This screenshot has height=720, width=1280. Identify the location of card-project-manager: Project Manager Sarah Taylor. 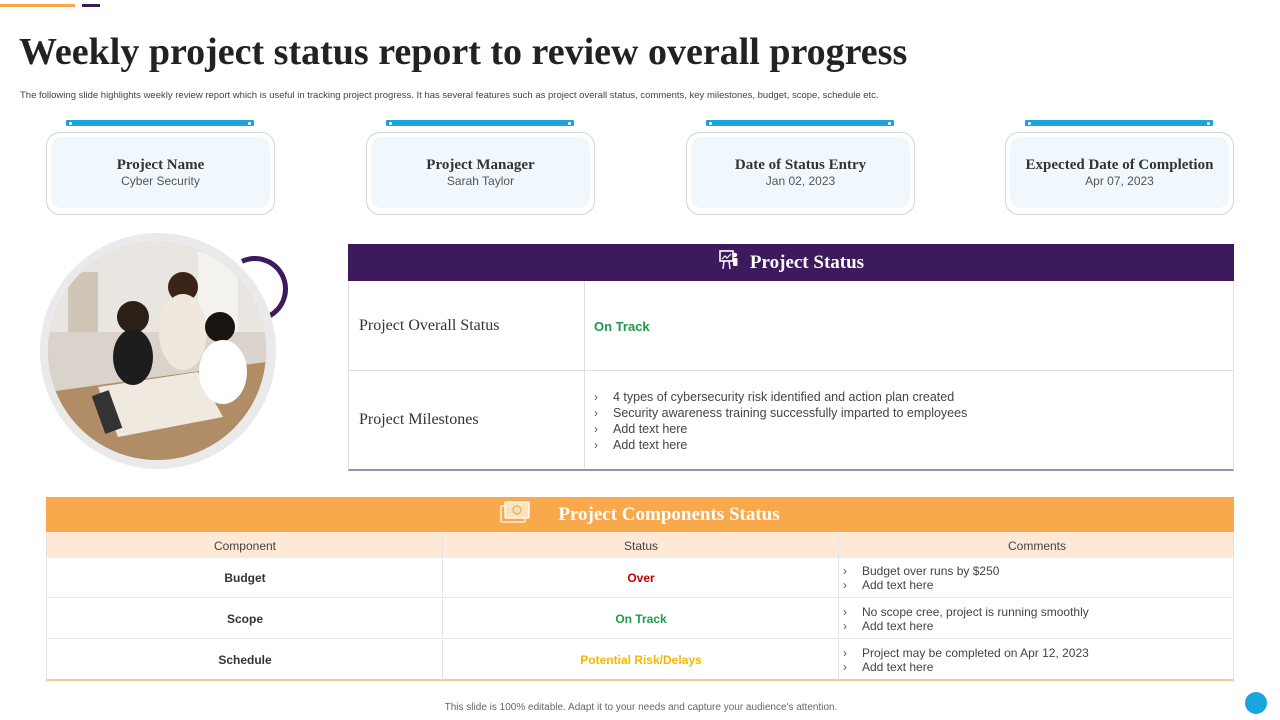
(480, 168).